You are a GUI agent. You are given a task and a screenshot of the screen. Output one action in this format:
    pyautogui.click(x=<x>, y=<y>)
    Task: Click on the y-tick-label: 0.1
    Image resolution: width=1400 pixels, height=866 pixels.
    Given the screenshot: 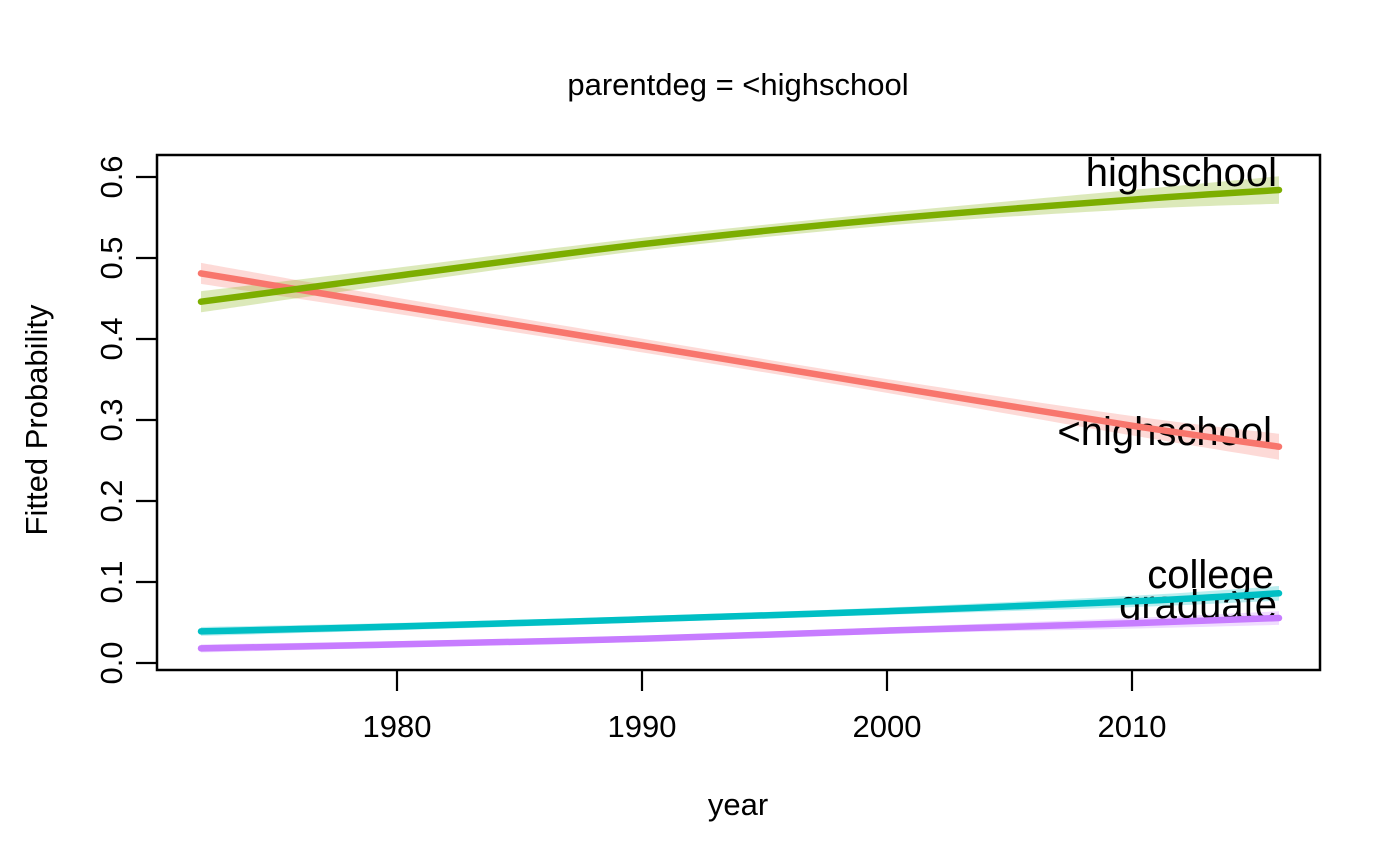 What is the action you would take?
    pyautogui.click(x=111, y=581)
    